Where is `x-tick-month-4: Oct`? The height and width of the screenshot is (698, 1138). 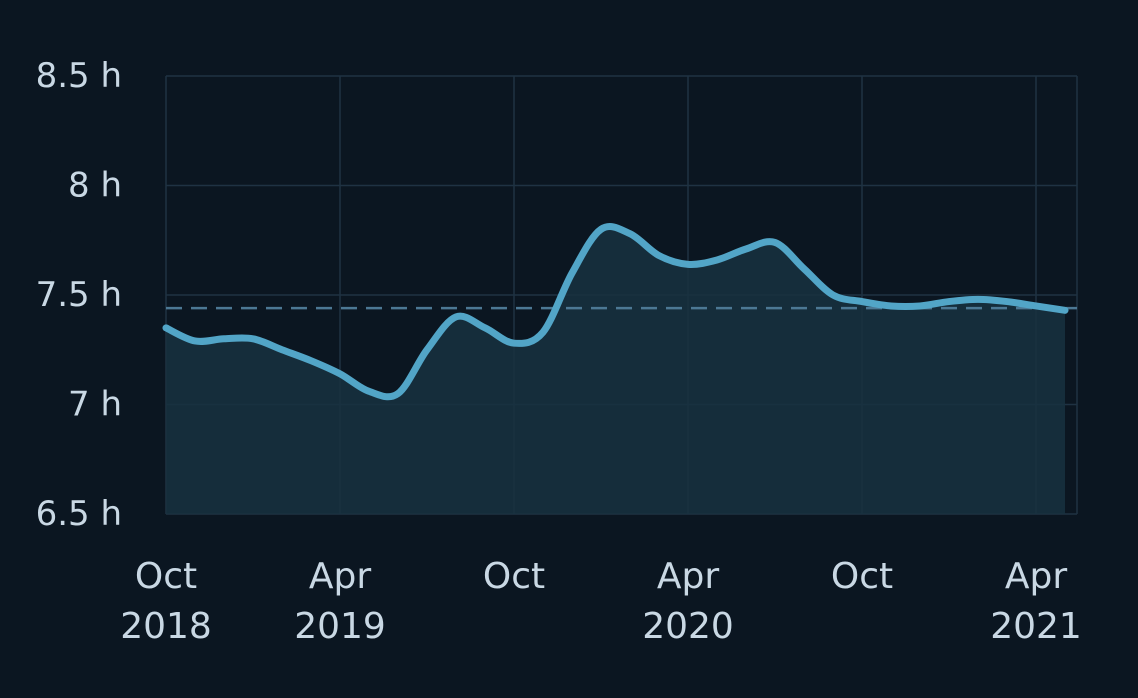
x-tick-month-4: Oct is located at coordinates (862, 576).